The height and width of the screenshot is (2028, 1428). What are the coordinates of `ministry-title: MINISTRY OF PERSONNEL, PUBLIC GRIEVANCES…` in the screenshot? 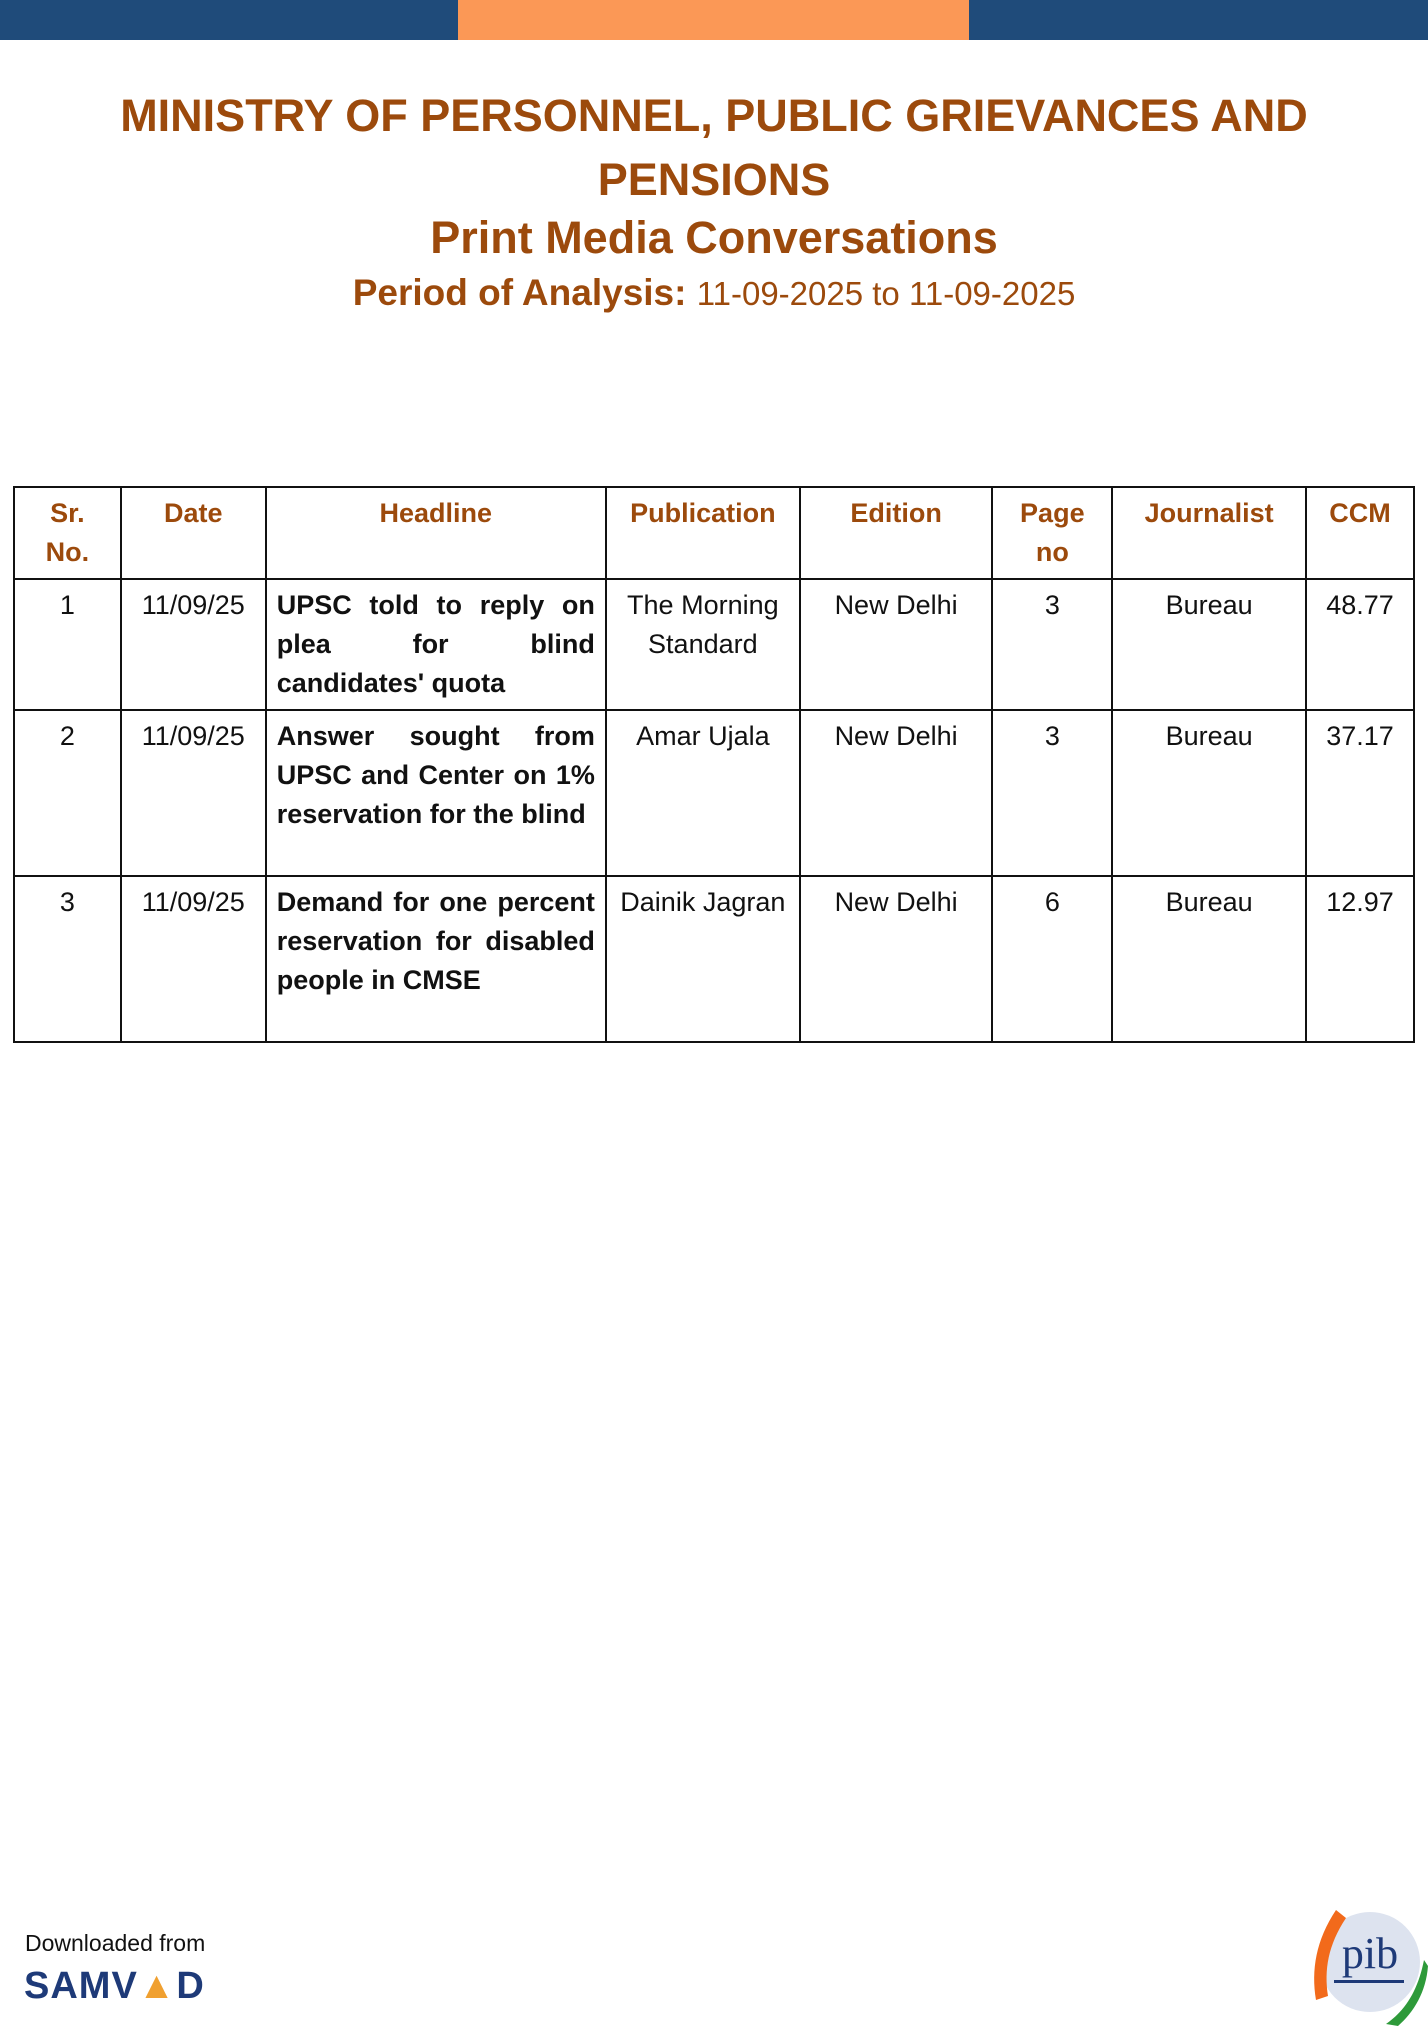 It's located at (714, 147).